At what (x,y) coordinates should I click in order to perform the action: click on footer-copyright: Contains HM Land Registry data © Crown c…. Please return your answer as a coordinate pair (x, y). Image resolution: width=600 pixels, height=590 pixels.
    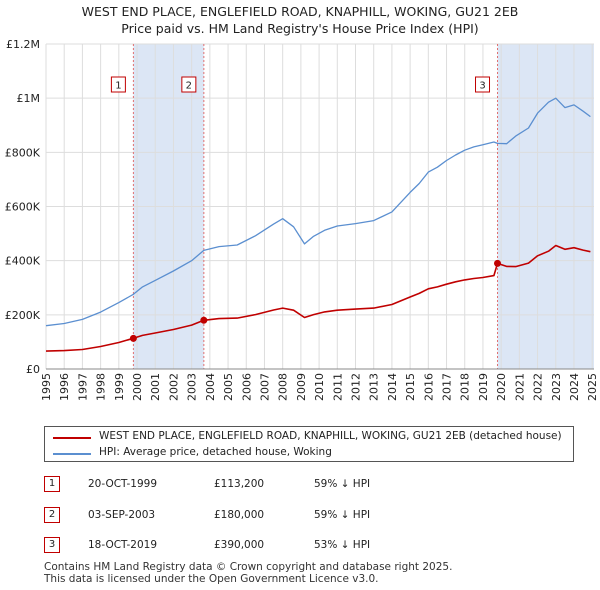
    Looking at the image, I should click on (248, 567).